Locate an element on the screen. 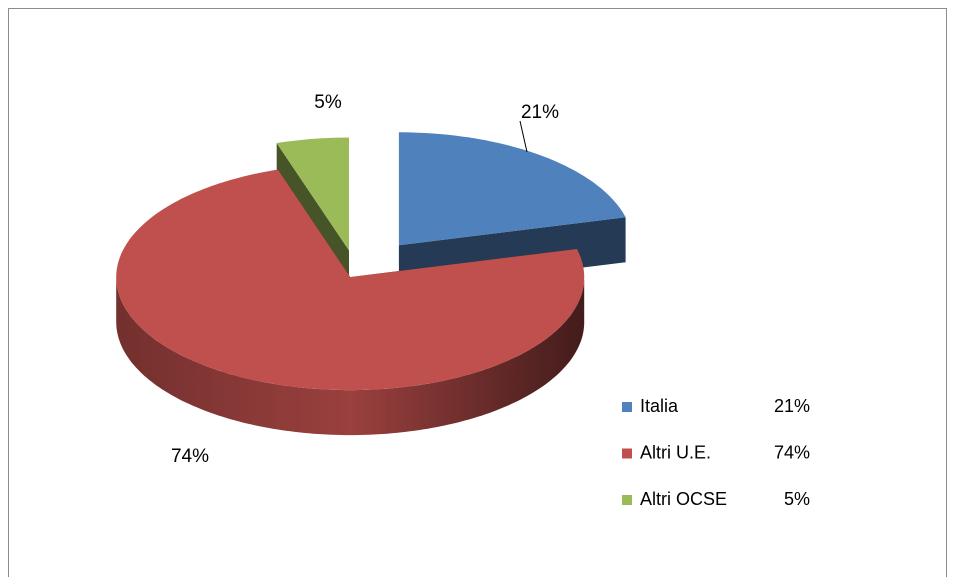 The image size is (955, 577). legend-label: Altri OCSE is located at coordinates (683, 499).